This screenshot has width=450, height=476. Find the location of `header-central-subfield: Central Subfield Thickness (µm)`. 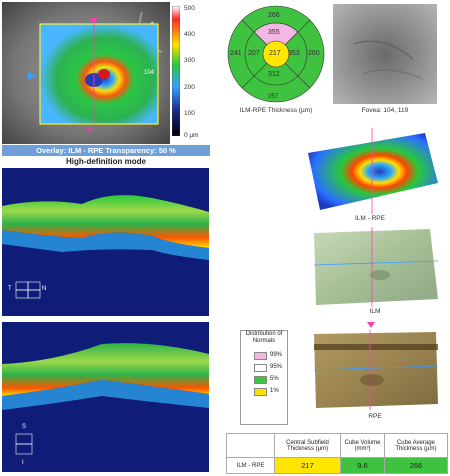

header-central-subfield: Central Subfield Thickness (µm) is located at coordinates (307, 445).